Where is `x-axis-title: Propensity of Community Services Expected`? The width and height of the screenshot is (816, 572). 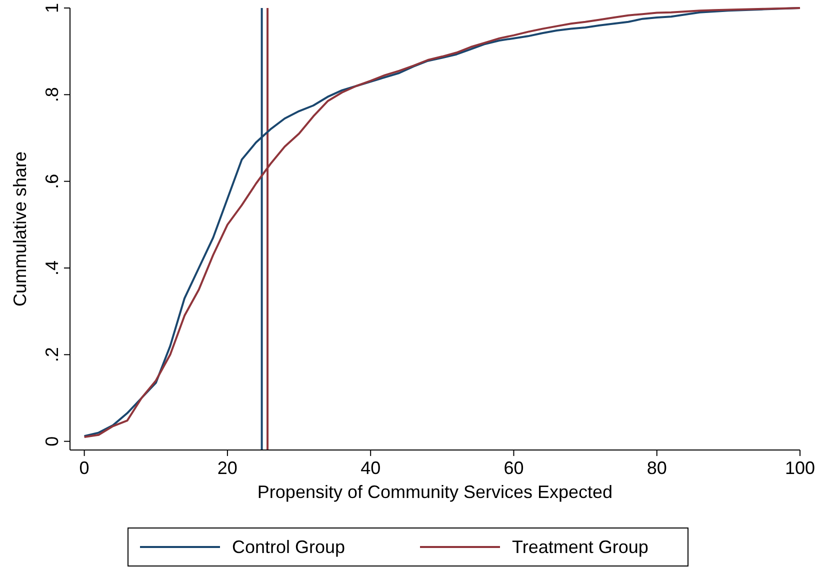
x-axis-title: Propensity of Community Services Expected is located at coordinates (435, 492).